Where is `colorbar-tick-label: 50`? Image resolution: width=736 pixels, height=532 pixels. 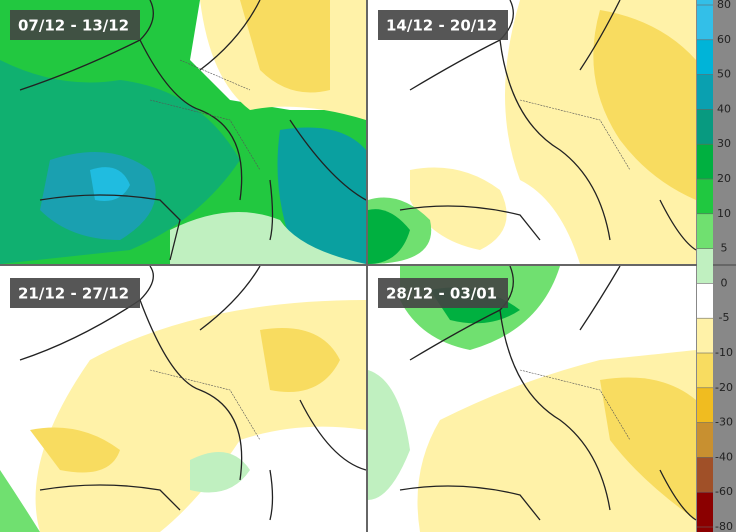
colorbar-tick-label: 50 is located at coordinates (724, 74).